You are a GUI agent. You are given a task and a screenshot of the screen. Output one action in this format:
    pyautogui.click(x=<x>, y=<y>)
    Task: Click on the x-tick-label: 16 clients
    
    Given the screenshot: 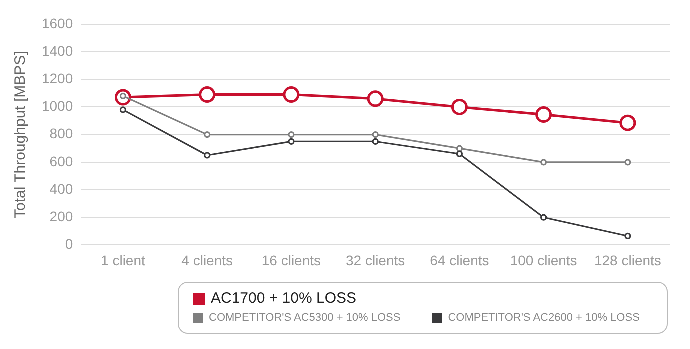 What is the action you would take?
    pyautogui.click(x=292, y=260)
    